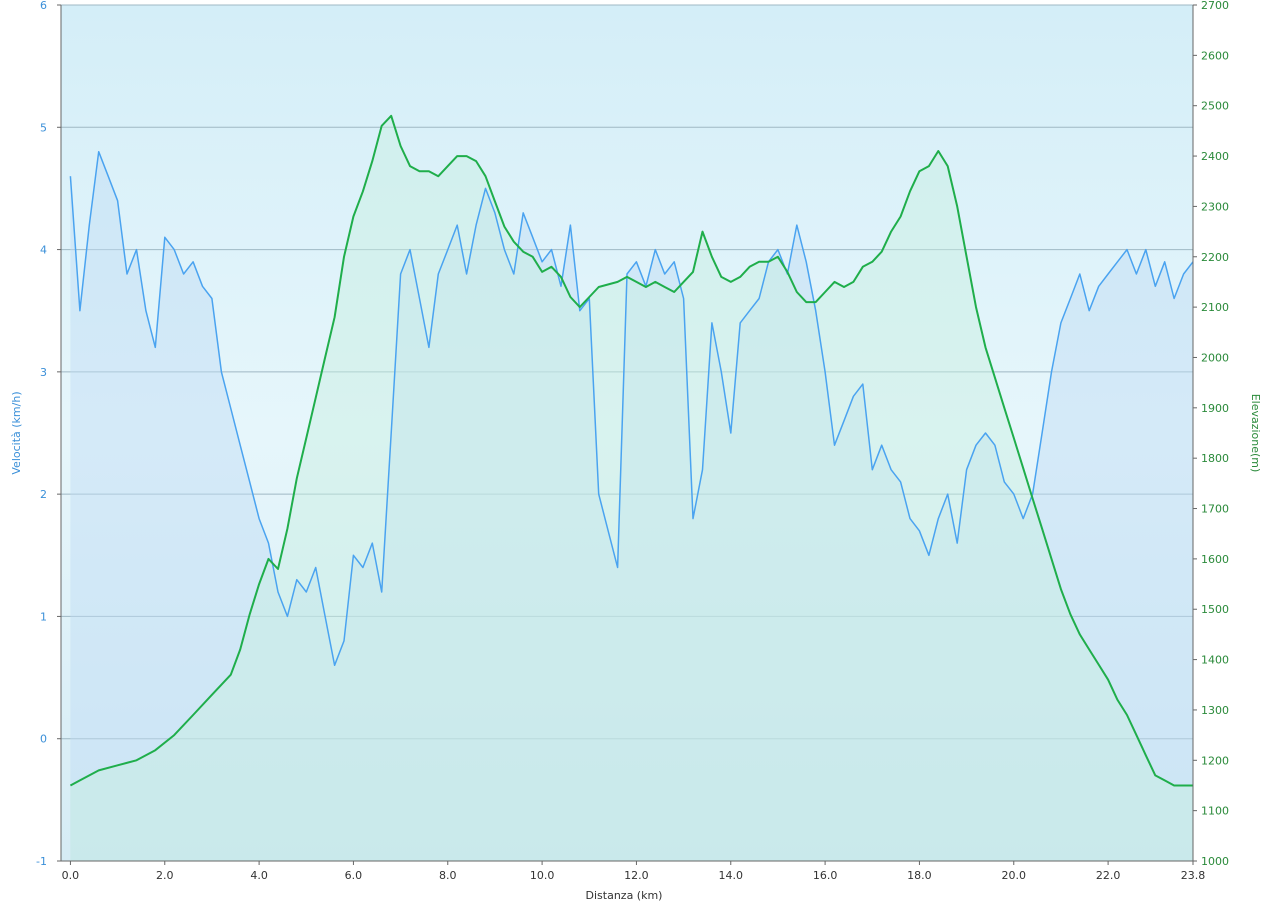 The width and height of the screenshot is (1269, 910). What do you see at coordinates (1108, 875) in the screenshot?
I see `x-tick-label: 22.0` at bounding box center [1108, 875].